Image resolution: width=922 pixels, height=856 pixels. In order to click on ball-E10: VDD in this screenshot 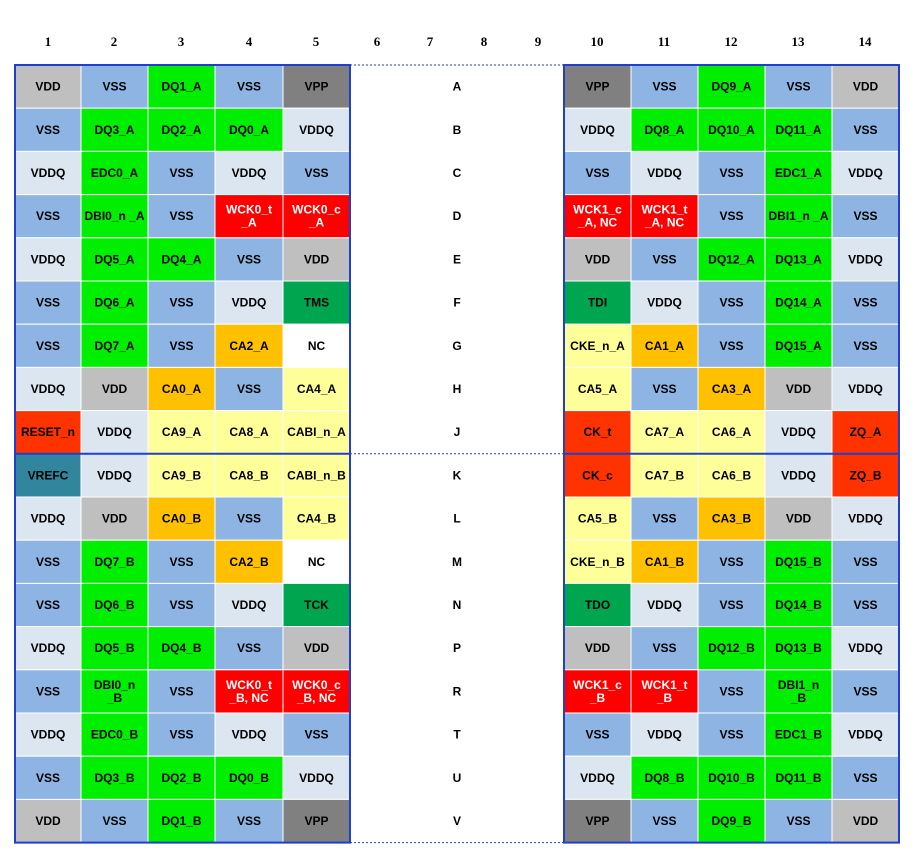, I will do `click(597, 259)`.